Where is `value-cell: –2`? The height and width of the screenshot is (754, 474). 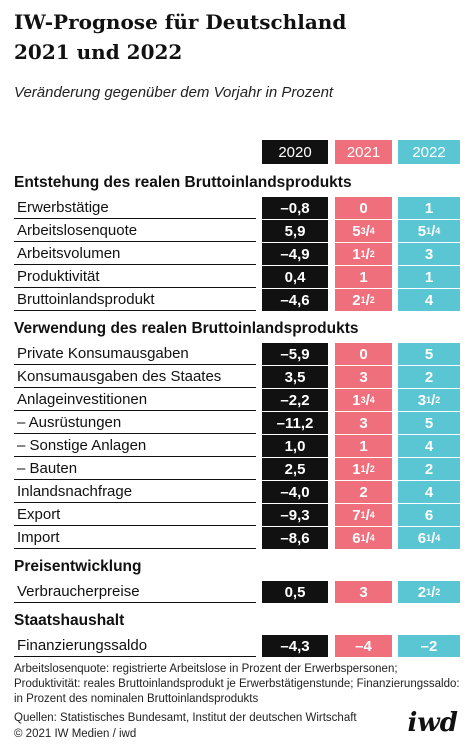 value-cell: –2 is located at coordinates (429, 646).